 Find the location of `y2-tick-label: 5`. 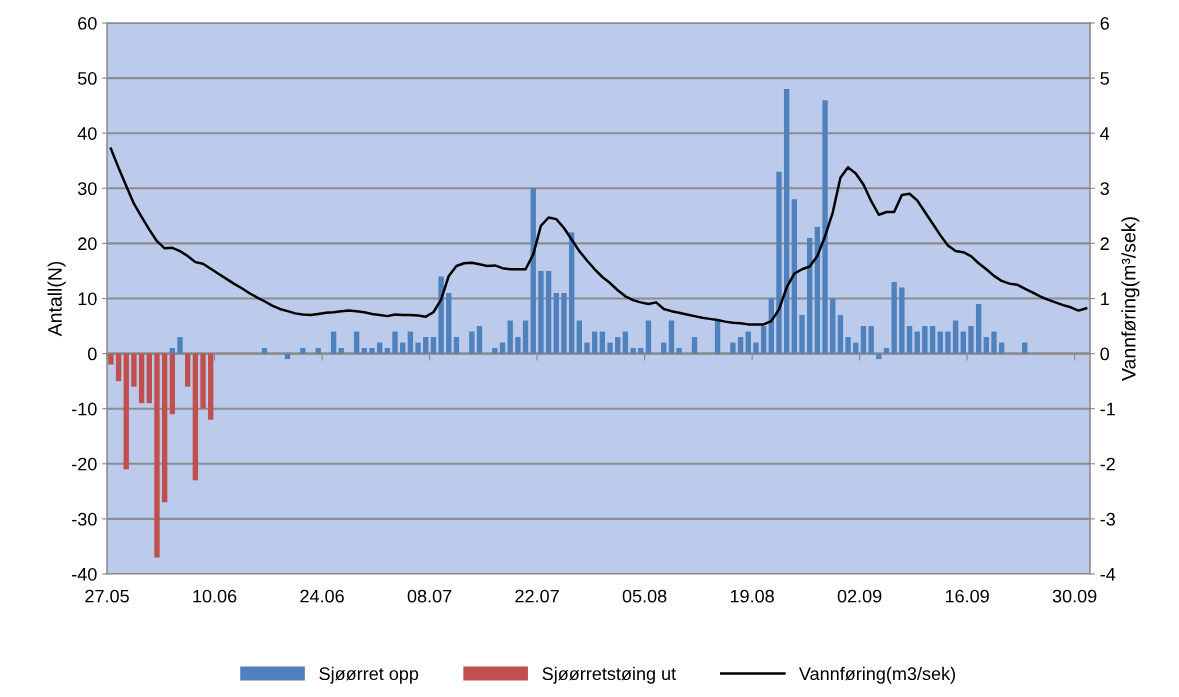

y2-tick-label: 5 is located at coordinates (1104, 78).